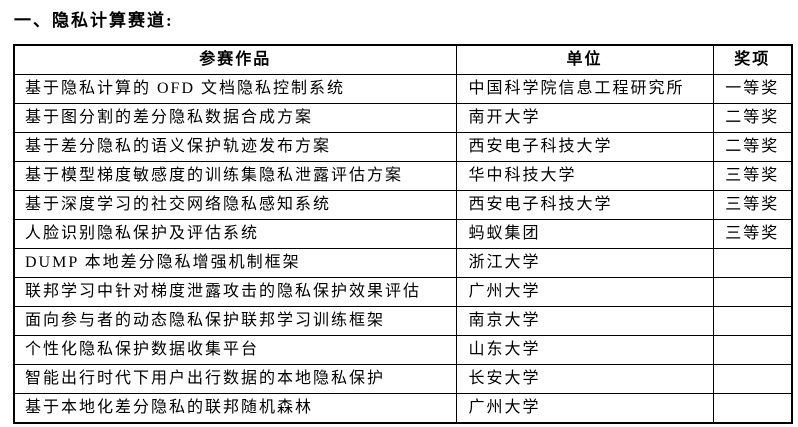  Describe the element at coordinates (235, 321) in the screenshot. I see `entry-title-cell: 面向参与者的动态隐私保护联邦学习训练框架` at that location.